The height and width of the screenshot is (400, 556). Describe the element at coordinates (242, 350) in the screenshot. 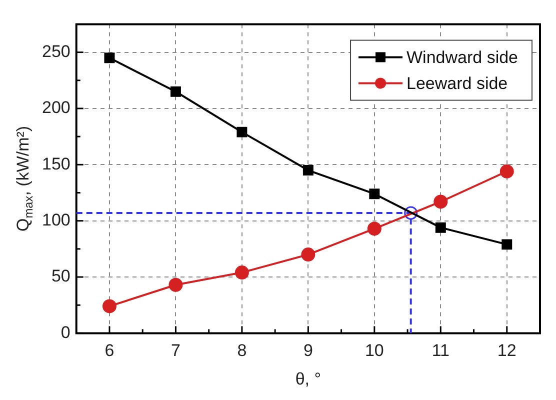

I see `x-tick-label: 8` at that location.